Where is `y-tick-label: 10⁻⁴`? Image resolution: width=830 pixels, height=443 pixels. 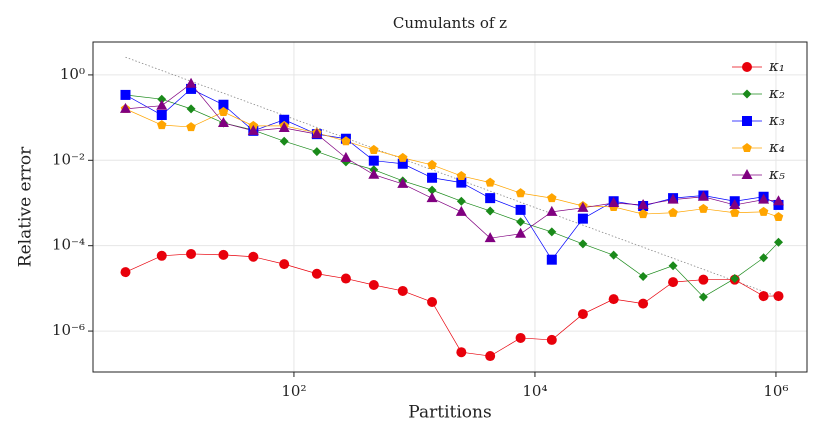
y-tick-label: 10⁻⁴ is located at coordinates (68, 245).